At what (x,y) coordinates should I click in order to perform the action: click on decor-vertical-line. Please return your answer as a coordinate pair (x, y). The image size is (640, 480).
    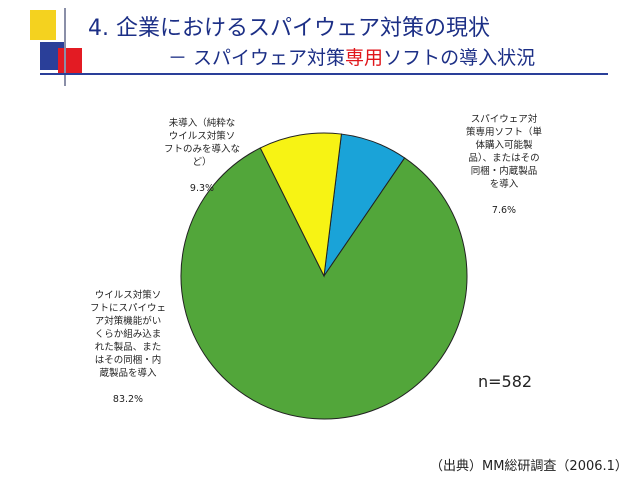
    Looking at the image, I should click on (65, 47).